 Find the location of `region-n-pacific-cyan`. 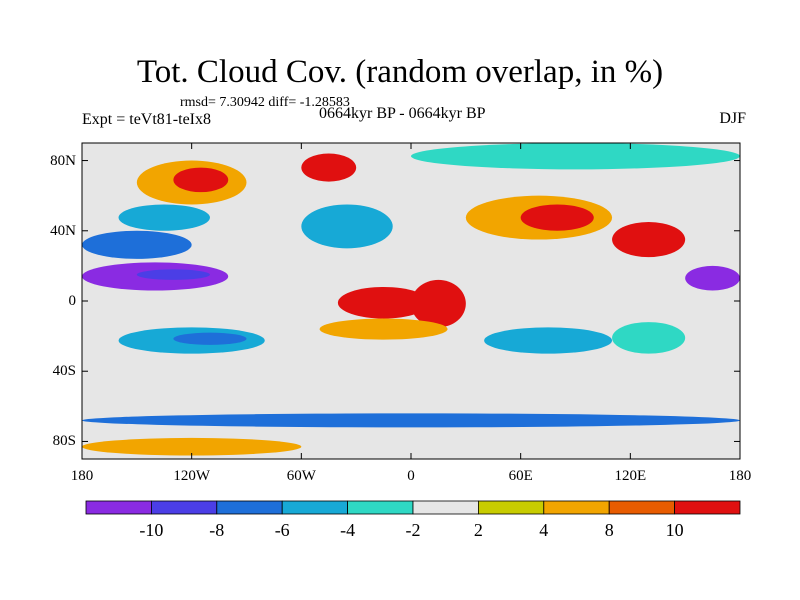

region-n-pacific-cyan is located at coordinates (164, 217).